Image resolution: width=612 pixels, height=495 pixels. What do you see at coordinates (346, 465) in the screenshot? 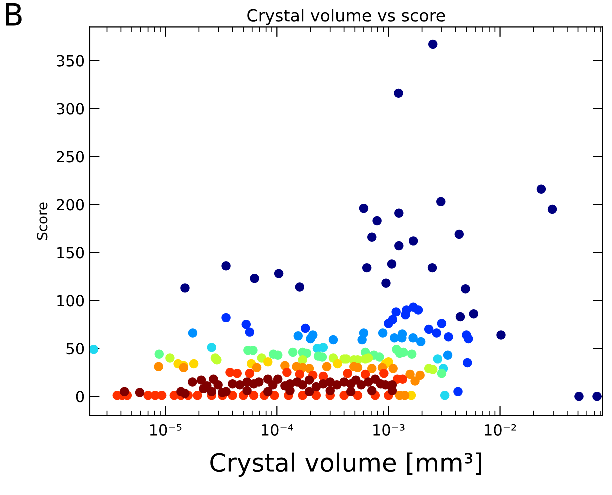
I see `x-axis-title: Crystal volume [mm³]` at bounding box center [346, 465].